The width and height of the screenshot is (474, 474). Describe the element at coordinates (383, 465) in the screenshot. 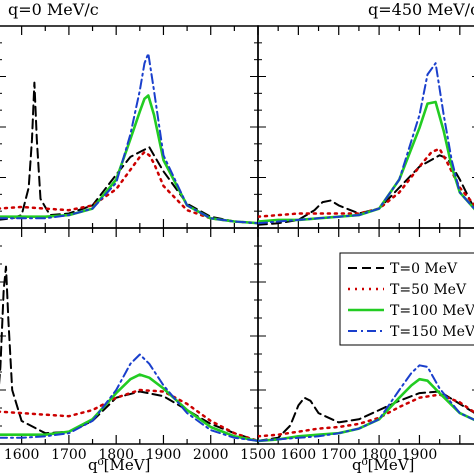

I see `x-axis-label-right: q⁰[MeV]` at that location.